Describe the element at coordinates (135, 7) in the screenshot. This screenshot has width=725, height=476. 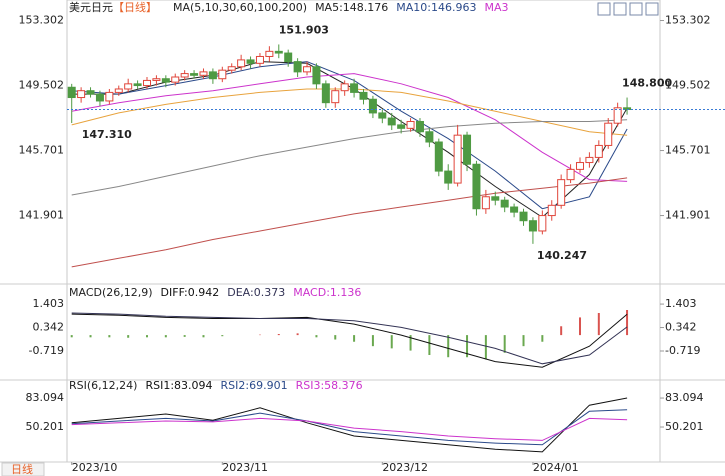
I see `legend-entry: 【日线】` at that location.